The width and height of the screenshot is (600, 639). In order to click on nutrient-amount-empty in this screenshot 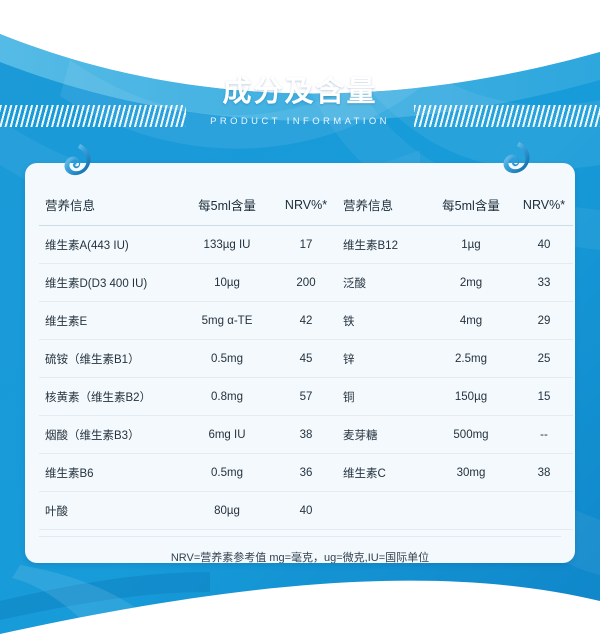, I will do `click(471, 510)`.